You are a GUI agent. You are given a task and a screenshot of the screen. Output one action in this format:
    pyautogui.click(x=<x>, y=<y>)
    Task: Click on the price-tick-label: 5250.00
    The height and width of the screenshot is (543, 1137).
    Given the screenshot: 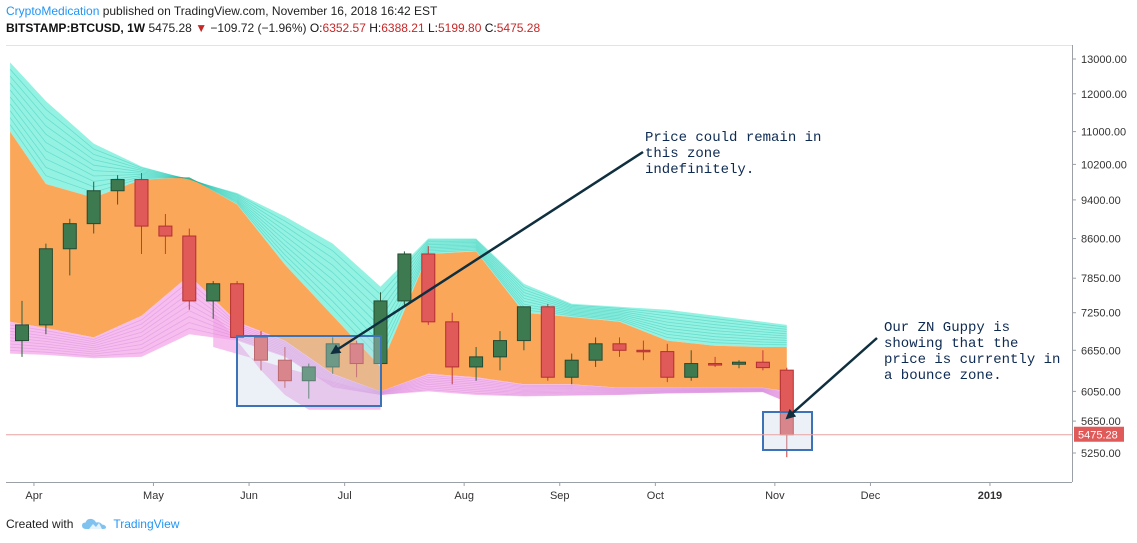 What is the action you would take?
    pyautogui.click(x=1101, y=454)
    